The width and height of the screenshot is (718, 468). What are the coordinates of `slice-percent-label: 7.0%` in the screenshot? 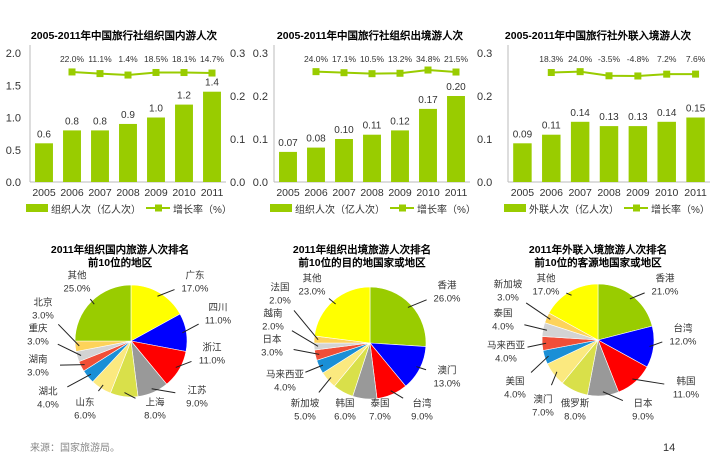 It's located at (380, 417).